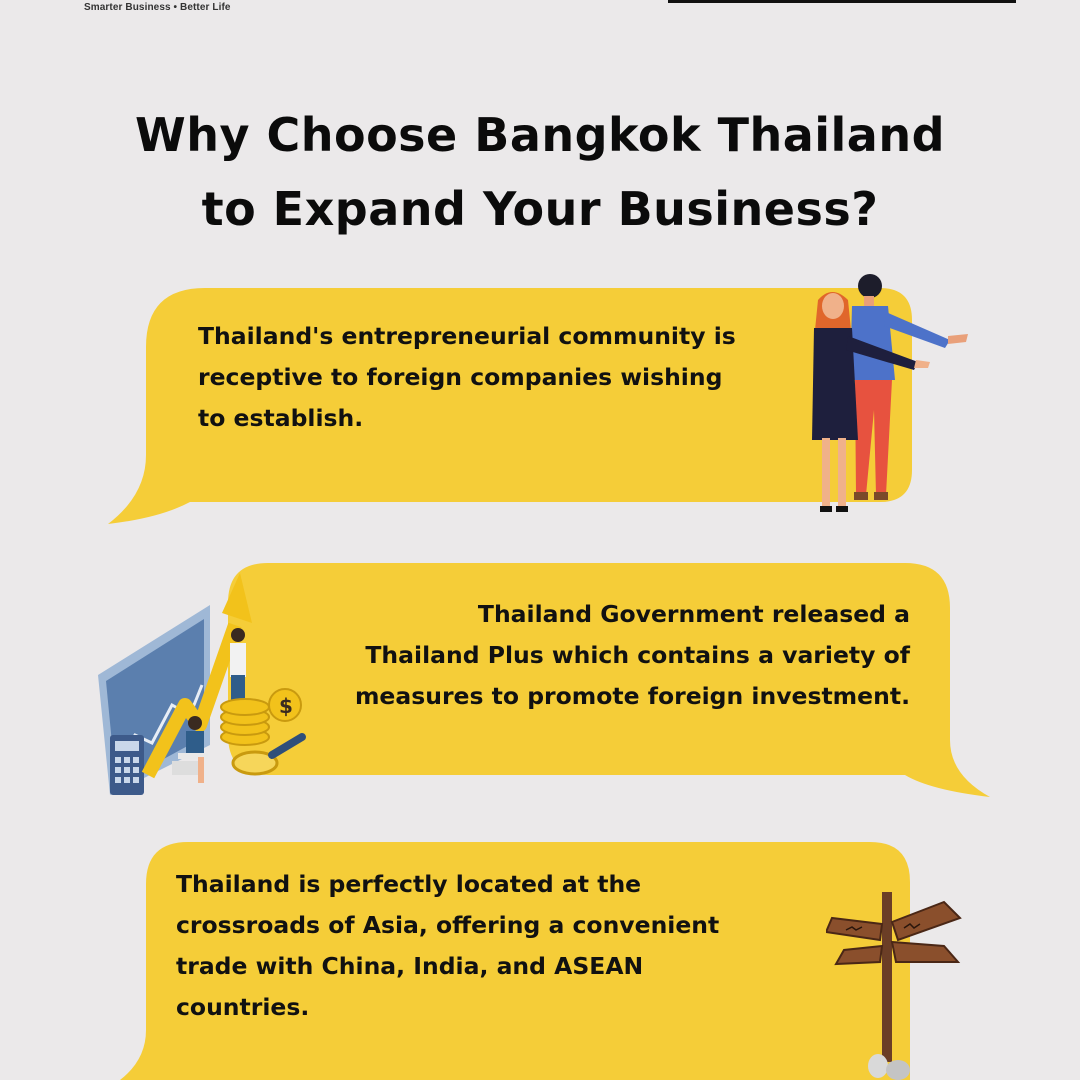 The image size is (1080, 1080). What do you see at coordinates (842, 1) in the screenshot?
I see `header-bar` at bounding box center [842, 1].